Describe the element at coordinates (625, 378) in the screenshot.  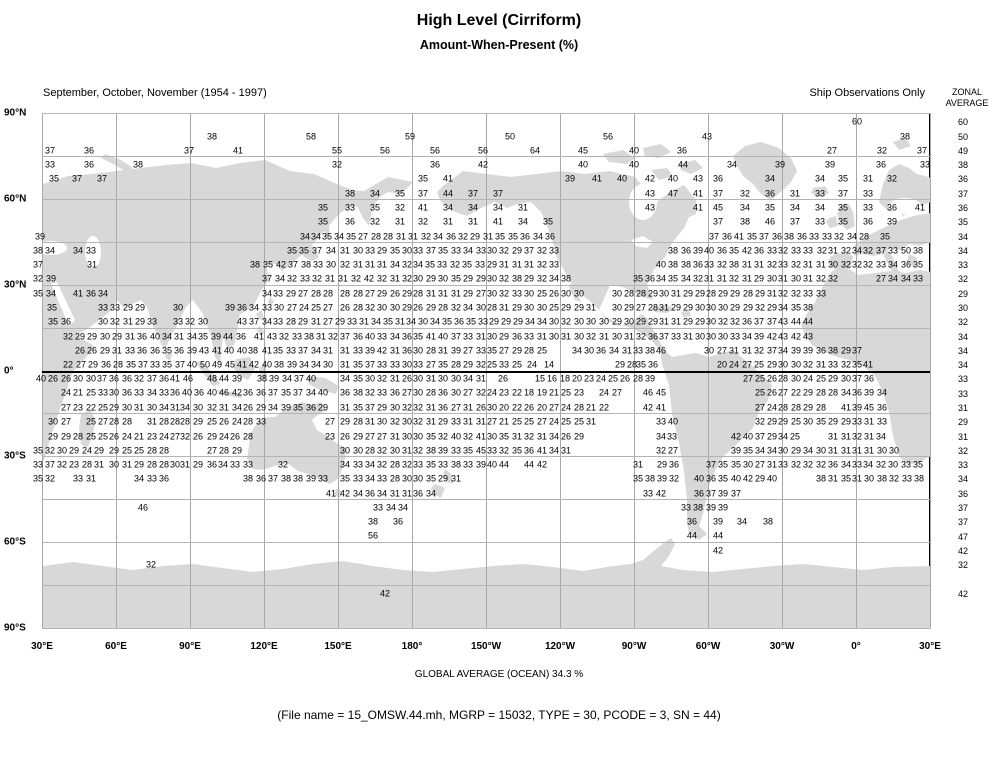
I see `map-value: 26` at that location.